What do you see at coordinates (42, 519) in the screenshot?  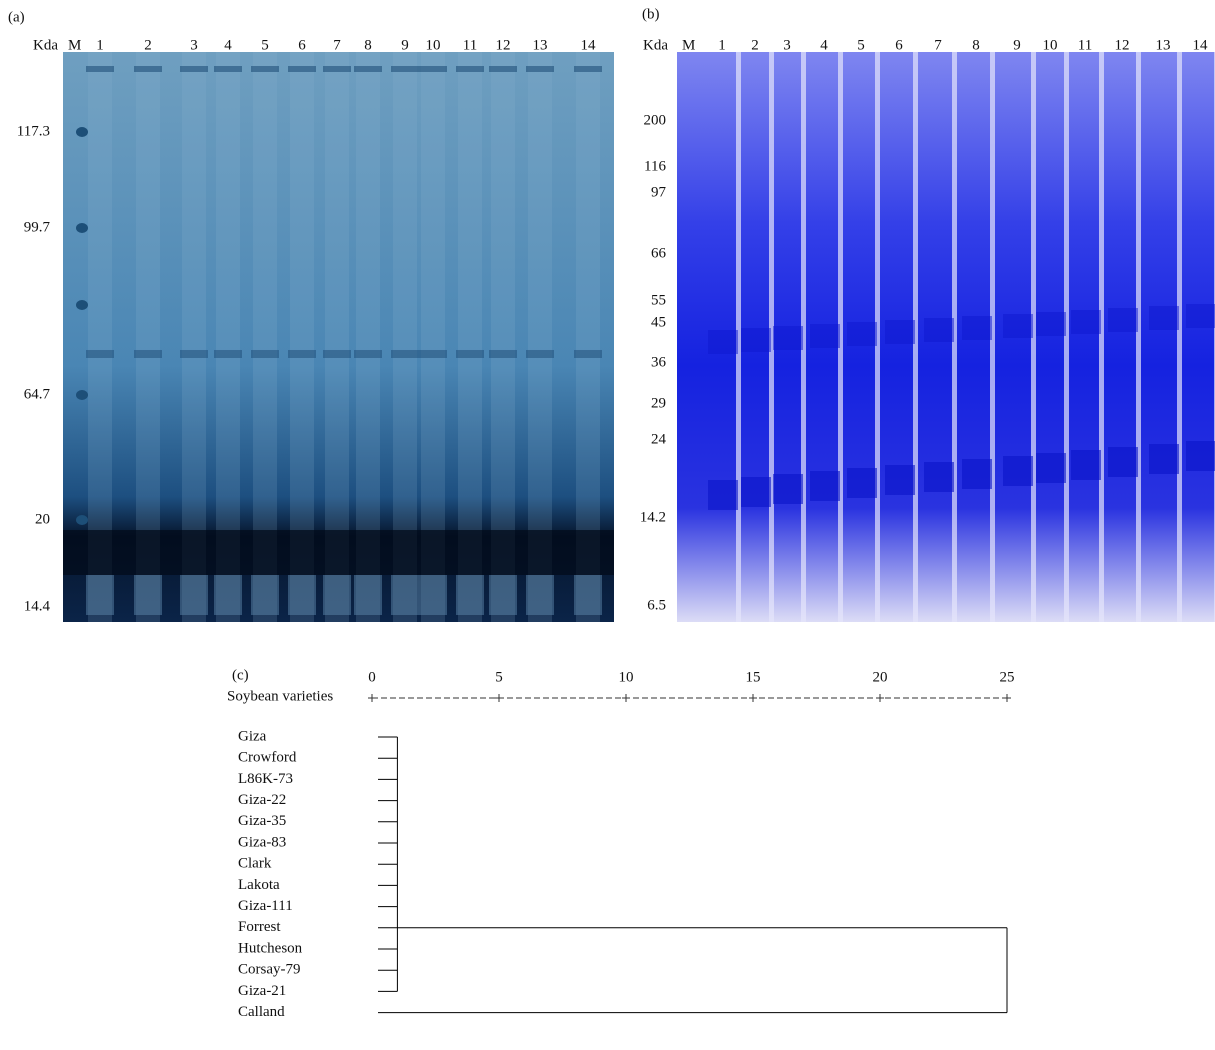 I see `marker-label: 20` at bounding box center [42, 519].